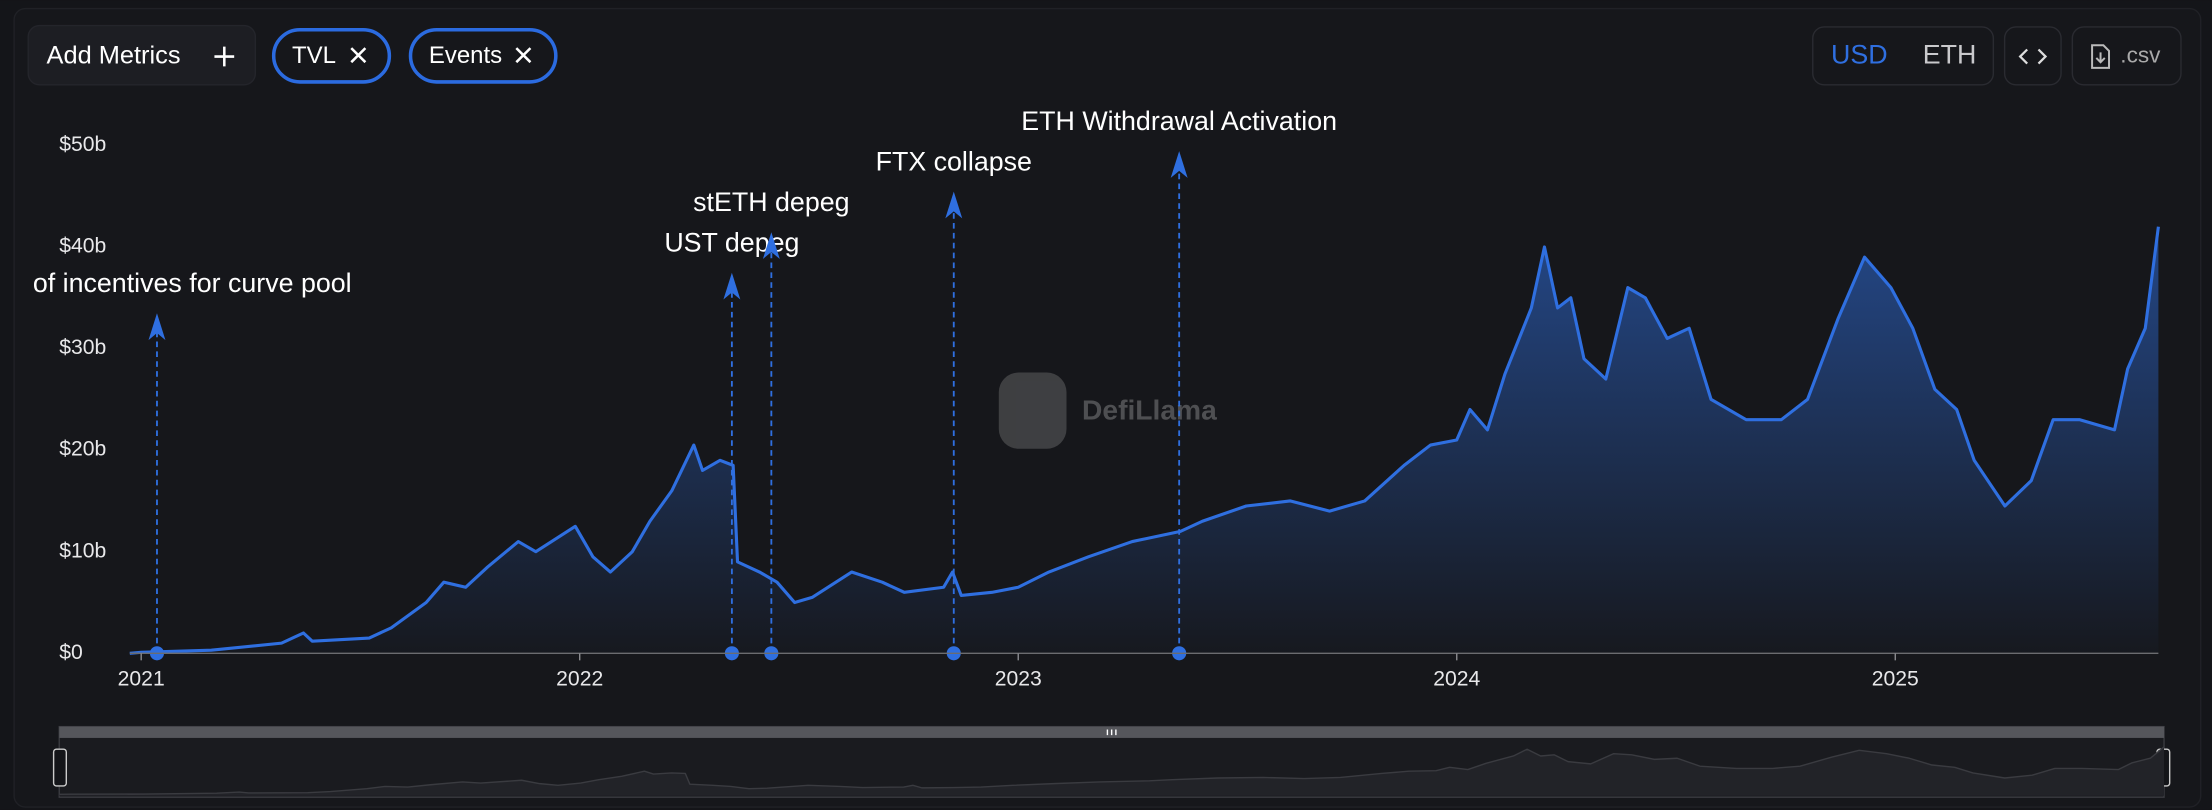 The height and width of the screenshot is (810, 2212). Describe the element at coordinates (192, 283) in the screenshot. I see `event-label: of incentives for curve pool` at that location.